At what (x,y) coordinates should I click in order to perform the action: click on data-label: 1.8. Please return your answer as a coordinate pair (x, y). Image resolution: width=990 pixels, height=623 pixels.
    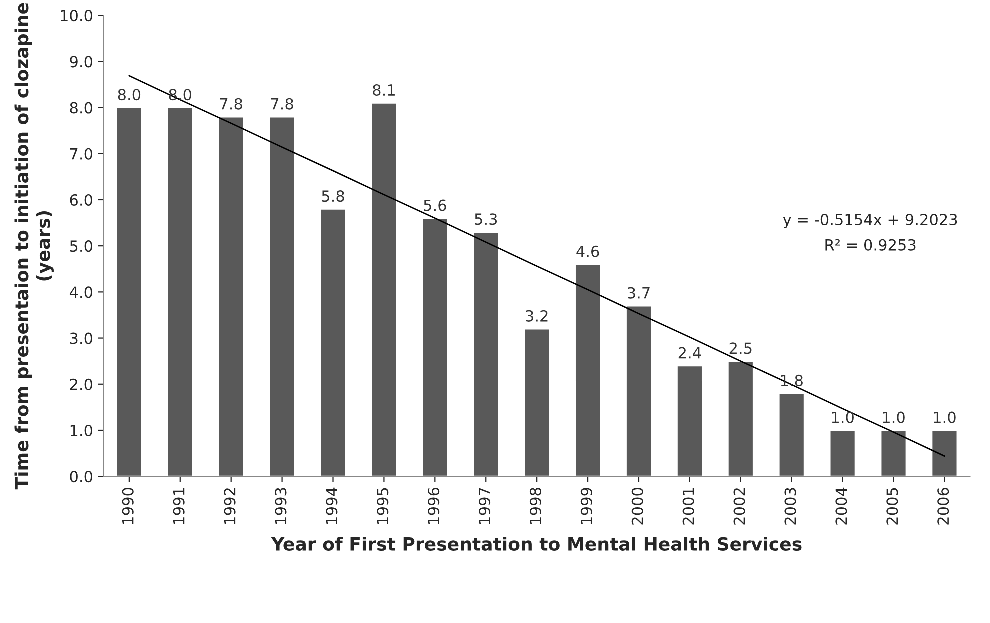
    Looking at the image, I should click on (792, 380).